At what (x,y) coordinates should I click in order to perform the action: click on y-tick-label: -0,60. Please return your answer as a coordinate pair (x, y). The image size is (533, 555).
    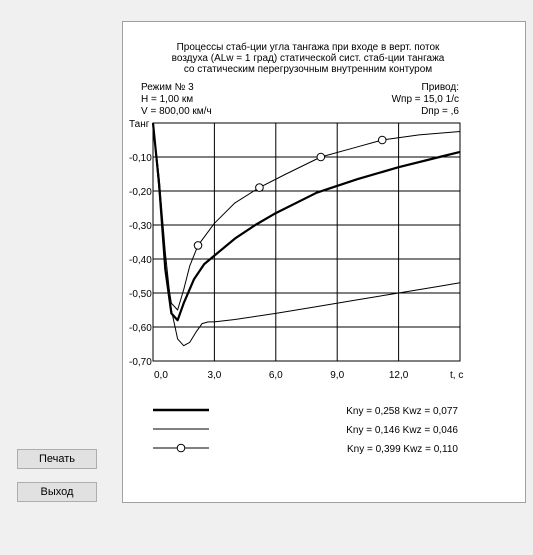
    Looking at the image, I should click on (140, 328).